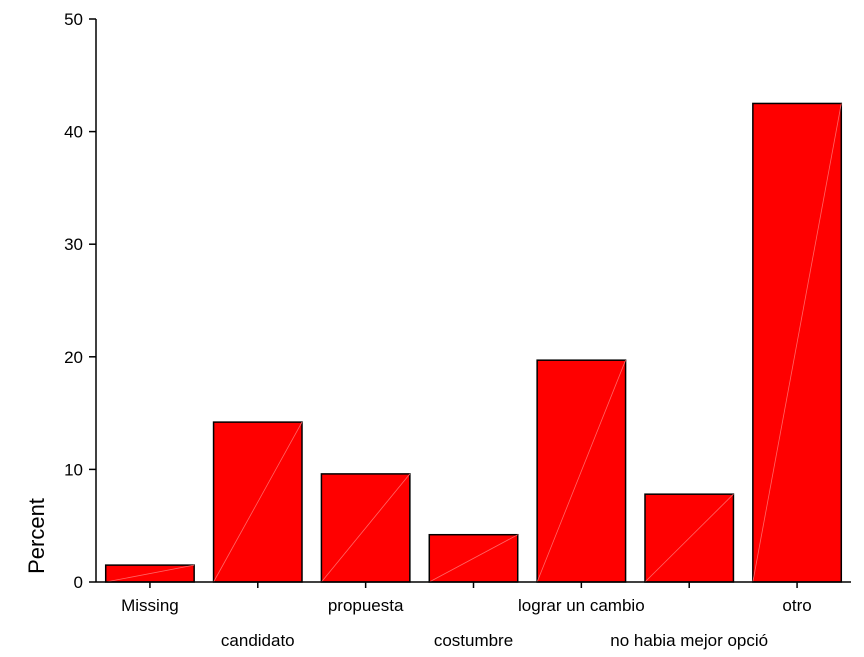 The width and height of the screenshot is (864, 657). Describe the element at coordinates (73, 19) in the screenshot. I see `y-tick-label: 50` at that location.